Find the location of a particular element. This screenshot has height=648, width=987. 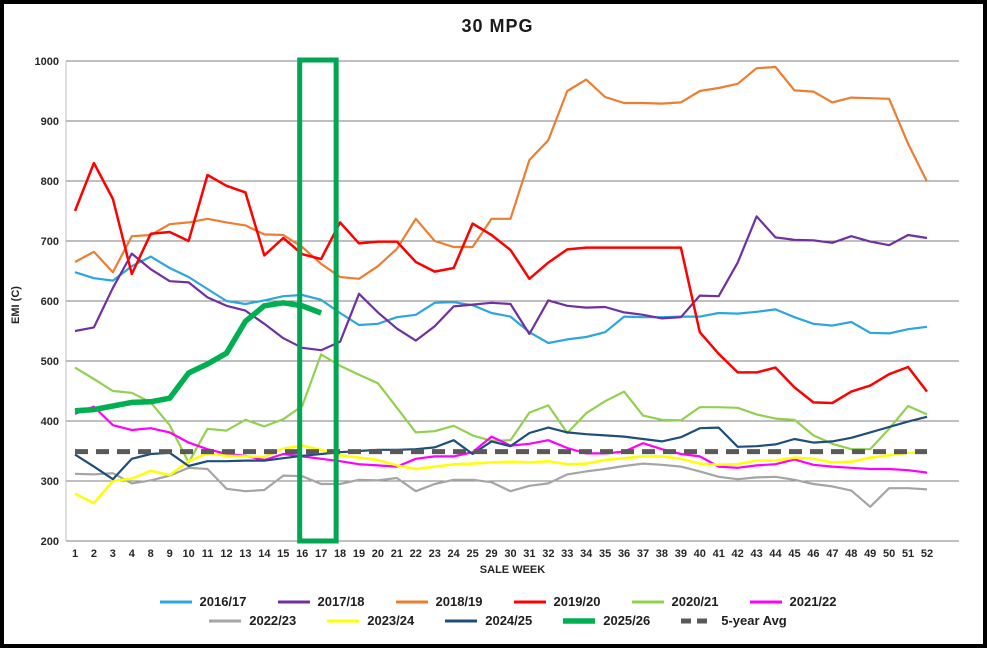

x-tick-label: 24 is located at coordinates (454, 554).